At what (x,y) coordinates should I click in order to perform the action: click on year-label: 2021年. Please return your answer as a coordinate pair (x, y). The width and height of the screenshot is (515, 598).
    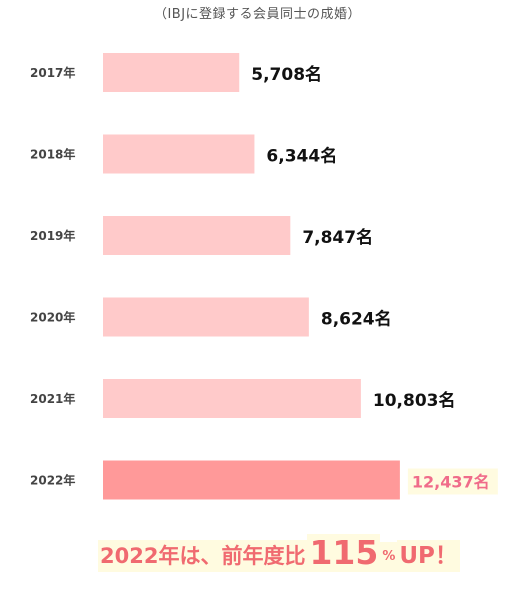
    Looking at the image, I should click on (52, 398).